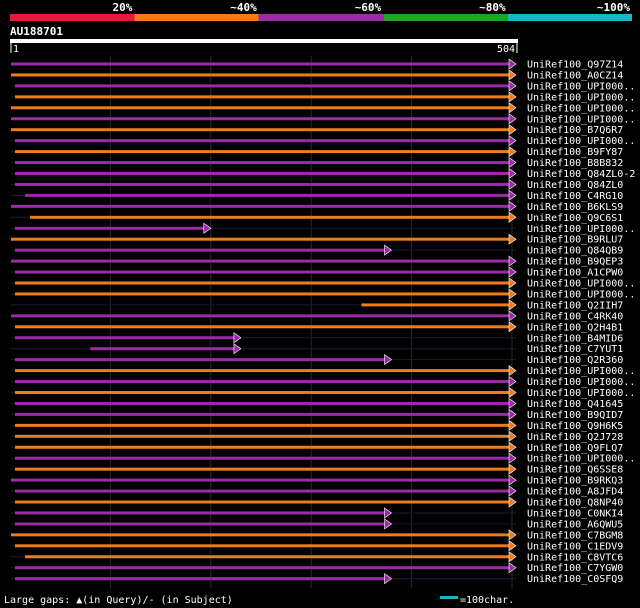 The width and height of the screenshot is (640, 608). What do you see at coordinates (575, 404) in the screenshot?
I see `hit-name: UniRef100_Q41645` at bounding box center [575, 404].